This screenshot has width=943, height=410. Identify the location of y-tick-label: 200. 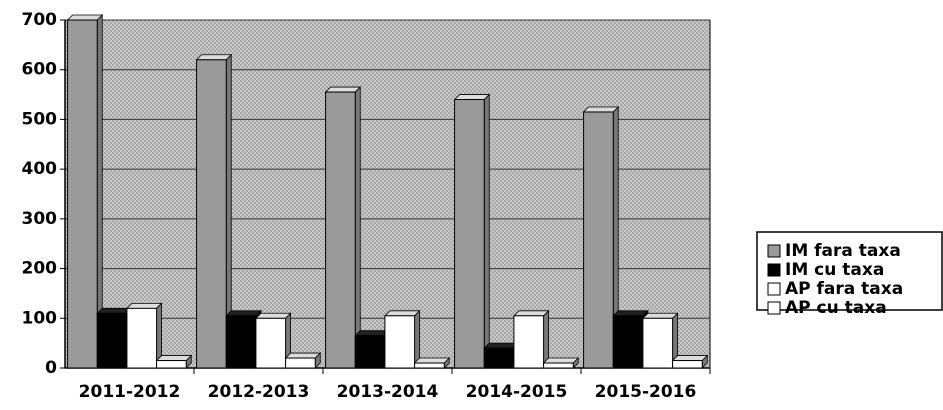
(40, 269).